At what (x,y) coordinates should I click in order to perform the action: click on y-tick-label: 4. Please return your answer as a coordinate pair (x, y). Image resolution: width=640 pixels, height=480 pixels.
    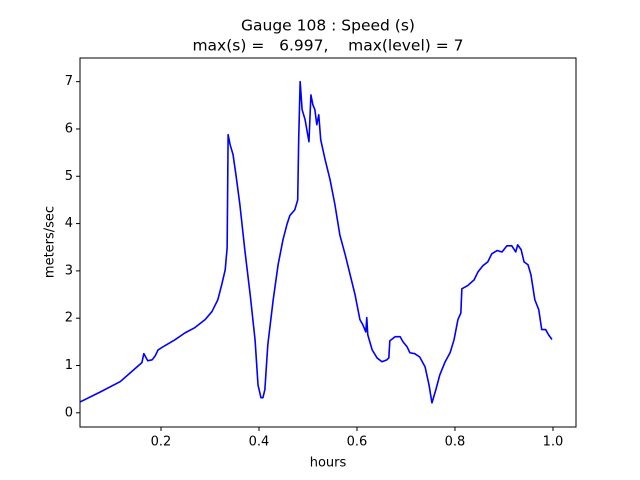
    Looking at the image, I should click on (69, 223).